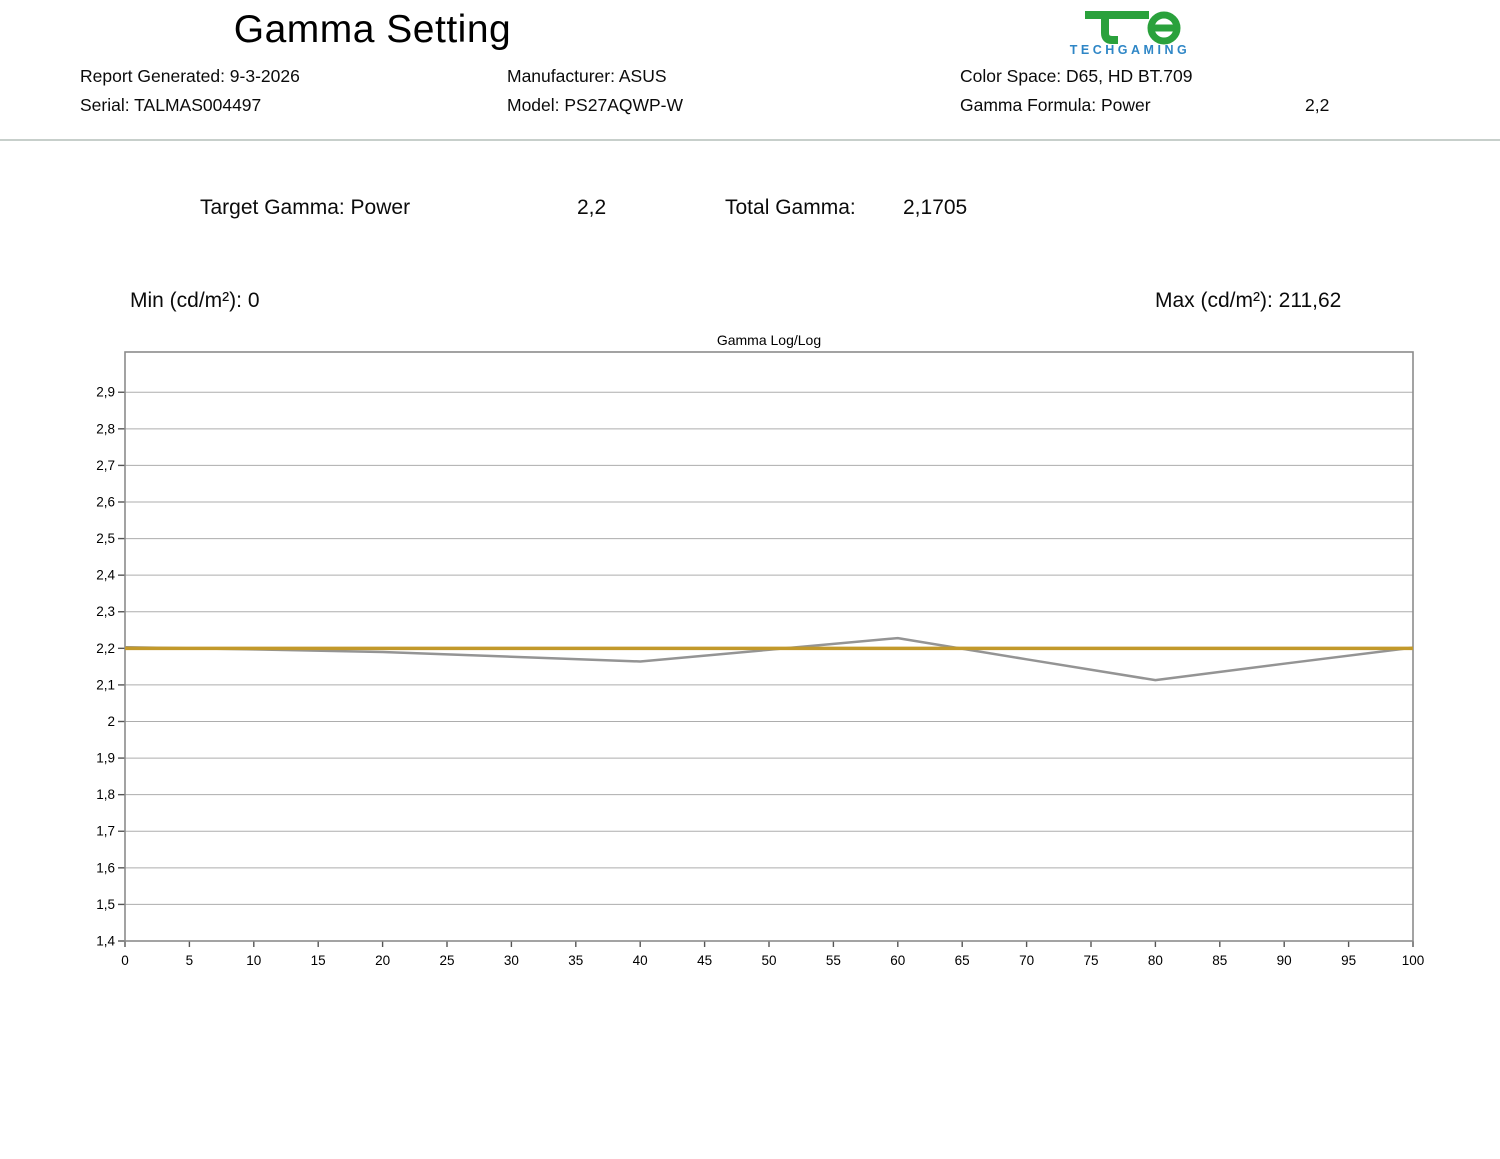 This screenshot has width=1500, height=1159. Describe the element at coordinates (105, 831) in the screenshot. I see `y-tick-label: 1,7` at that location.